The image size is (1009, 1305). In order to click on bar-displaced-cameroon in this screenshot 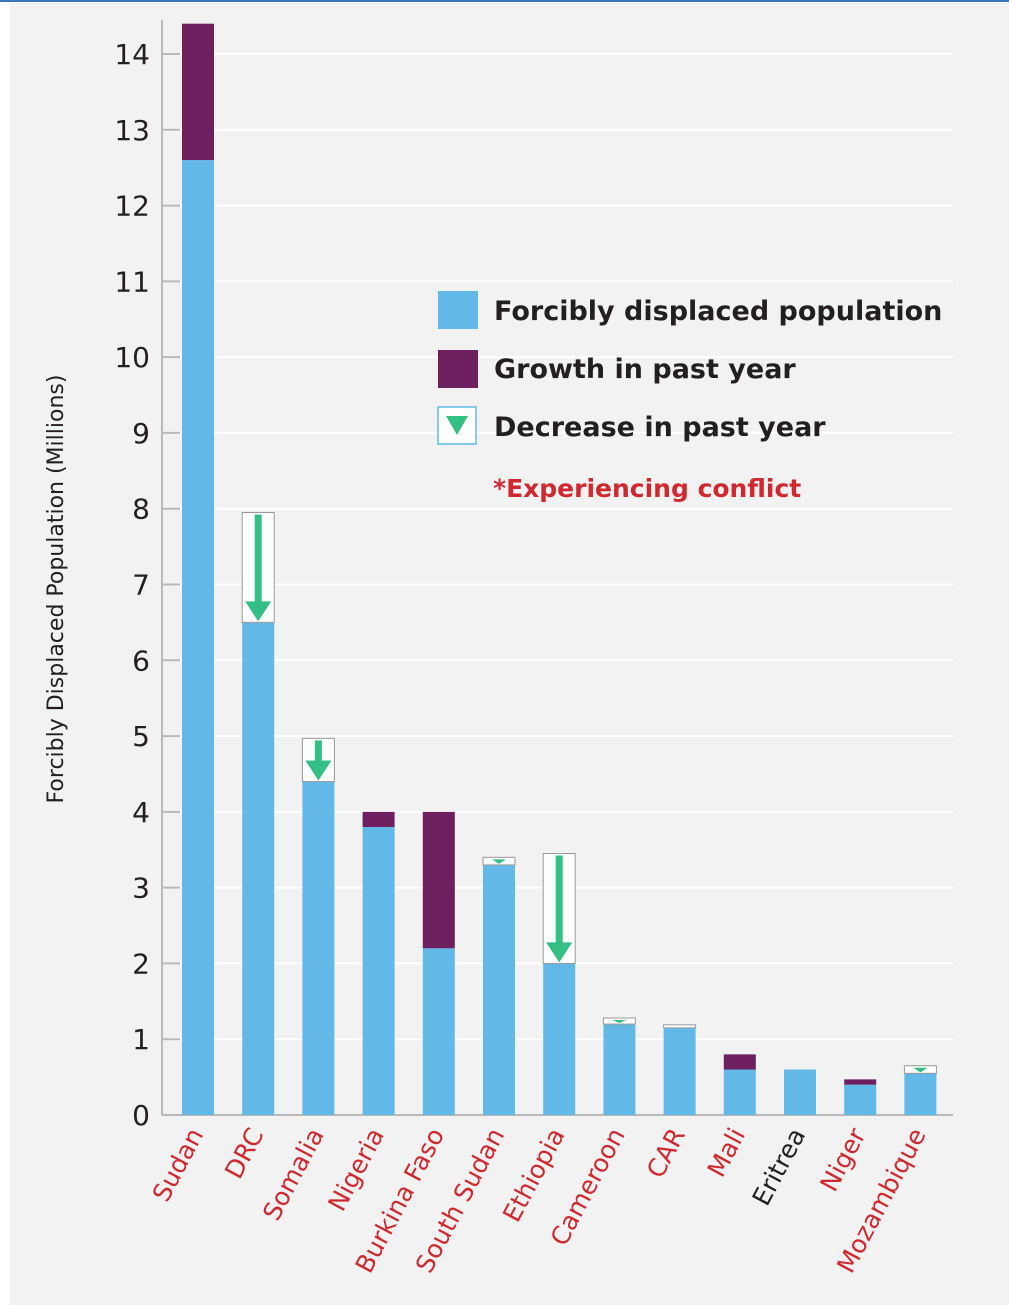, I will do `click(619, 1069)`.